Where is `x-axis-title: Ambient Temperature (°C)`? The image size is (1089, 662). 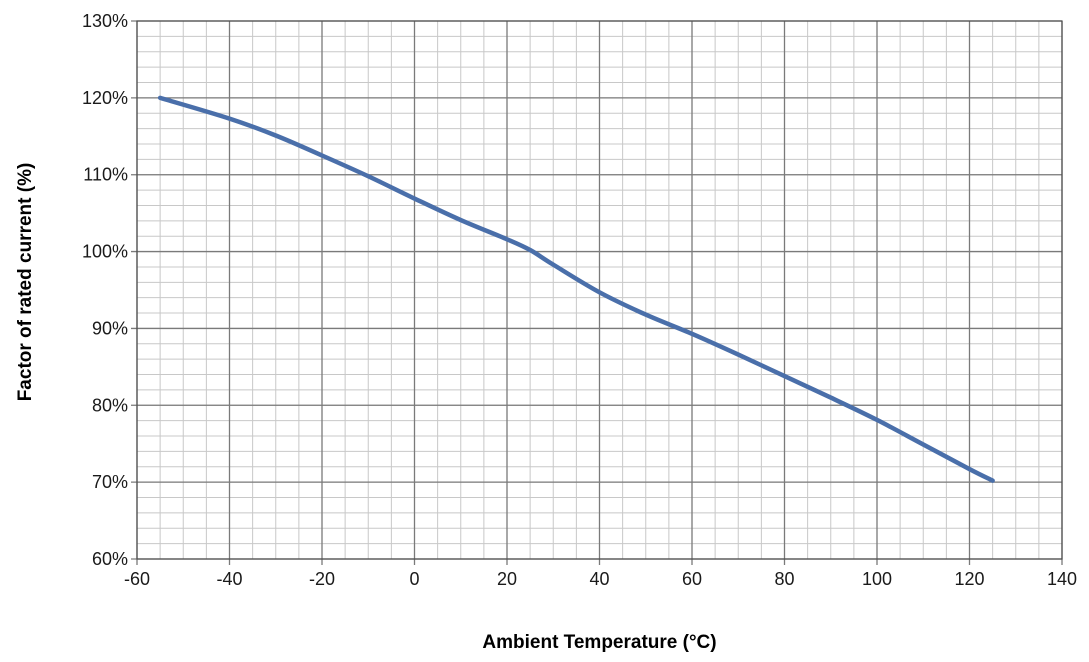 x-axis-title: Ambient Temperature (°C) is located at coordinates (599, 642).